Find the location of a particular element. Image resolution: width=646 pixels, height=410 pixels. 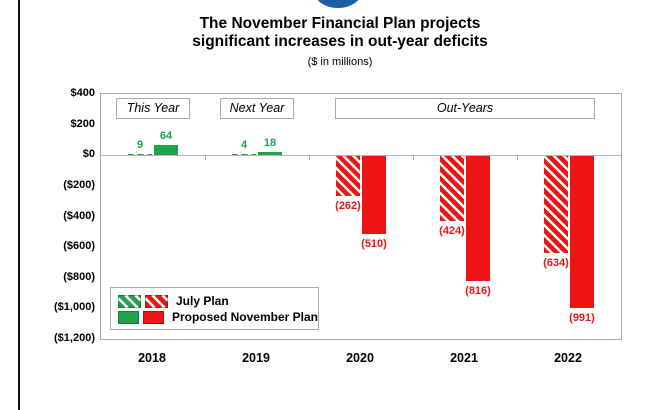

x-axis-label-2022: 2022 is located at coordinates (568, 358).